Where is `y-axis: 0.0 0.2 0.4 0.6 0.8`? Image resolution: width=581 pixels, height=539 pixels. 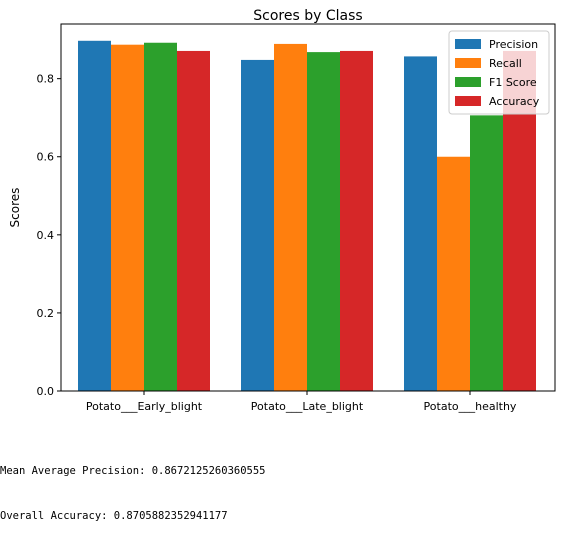 y-axis: 0.0 0.2 0.4 0.6 0.8 is located at coordinates (49, 235).